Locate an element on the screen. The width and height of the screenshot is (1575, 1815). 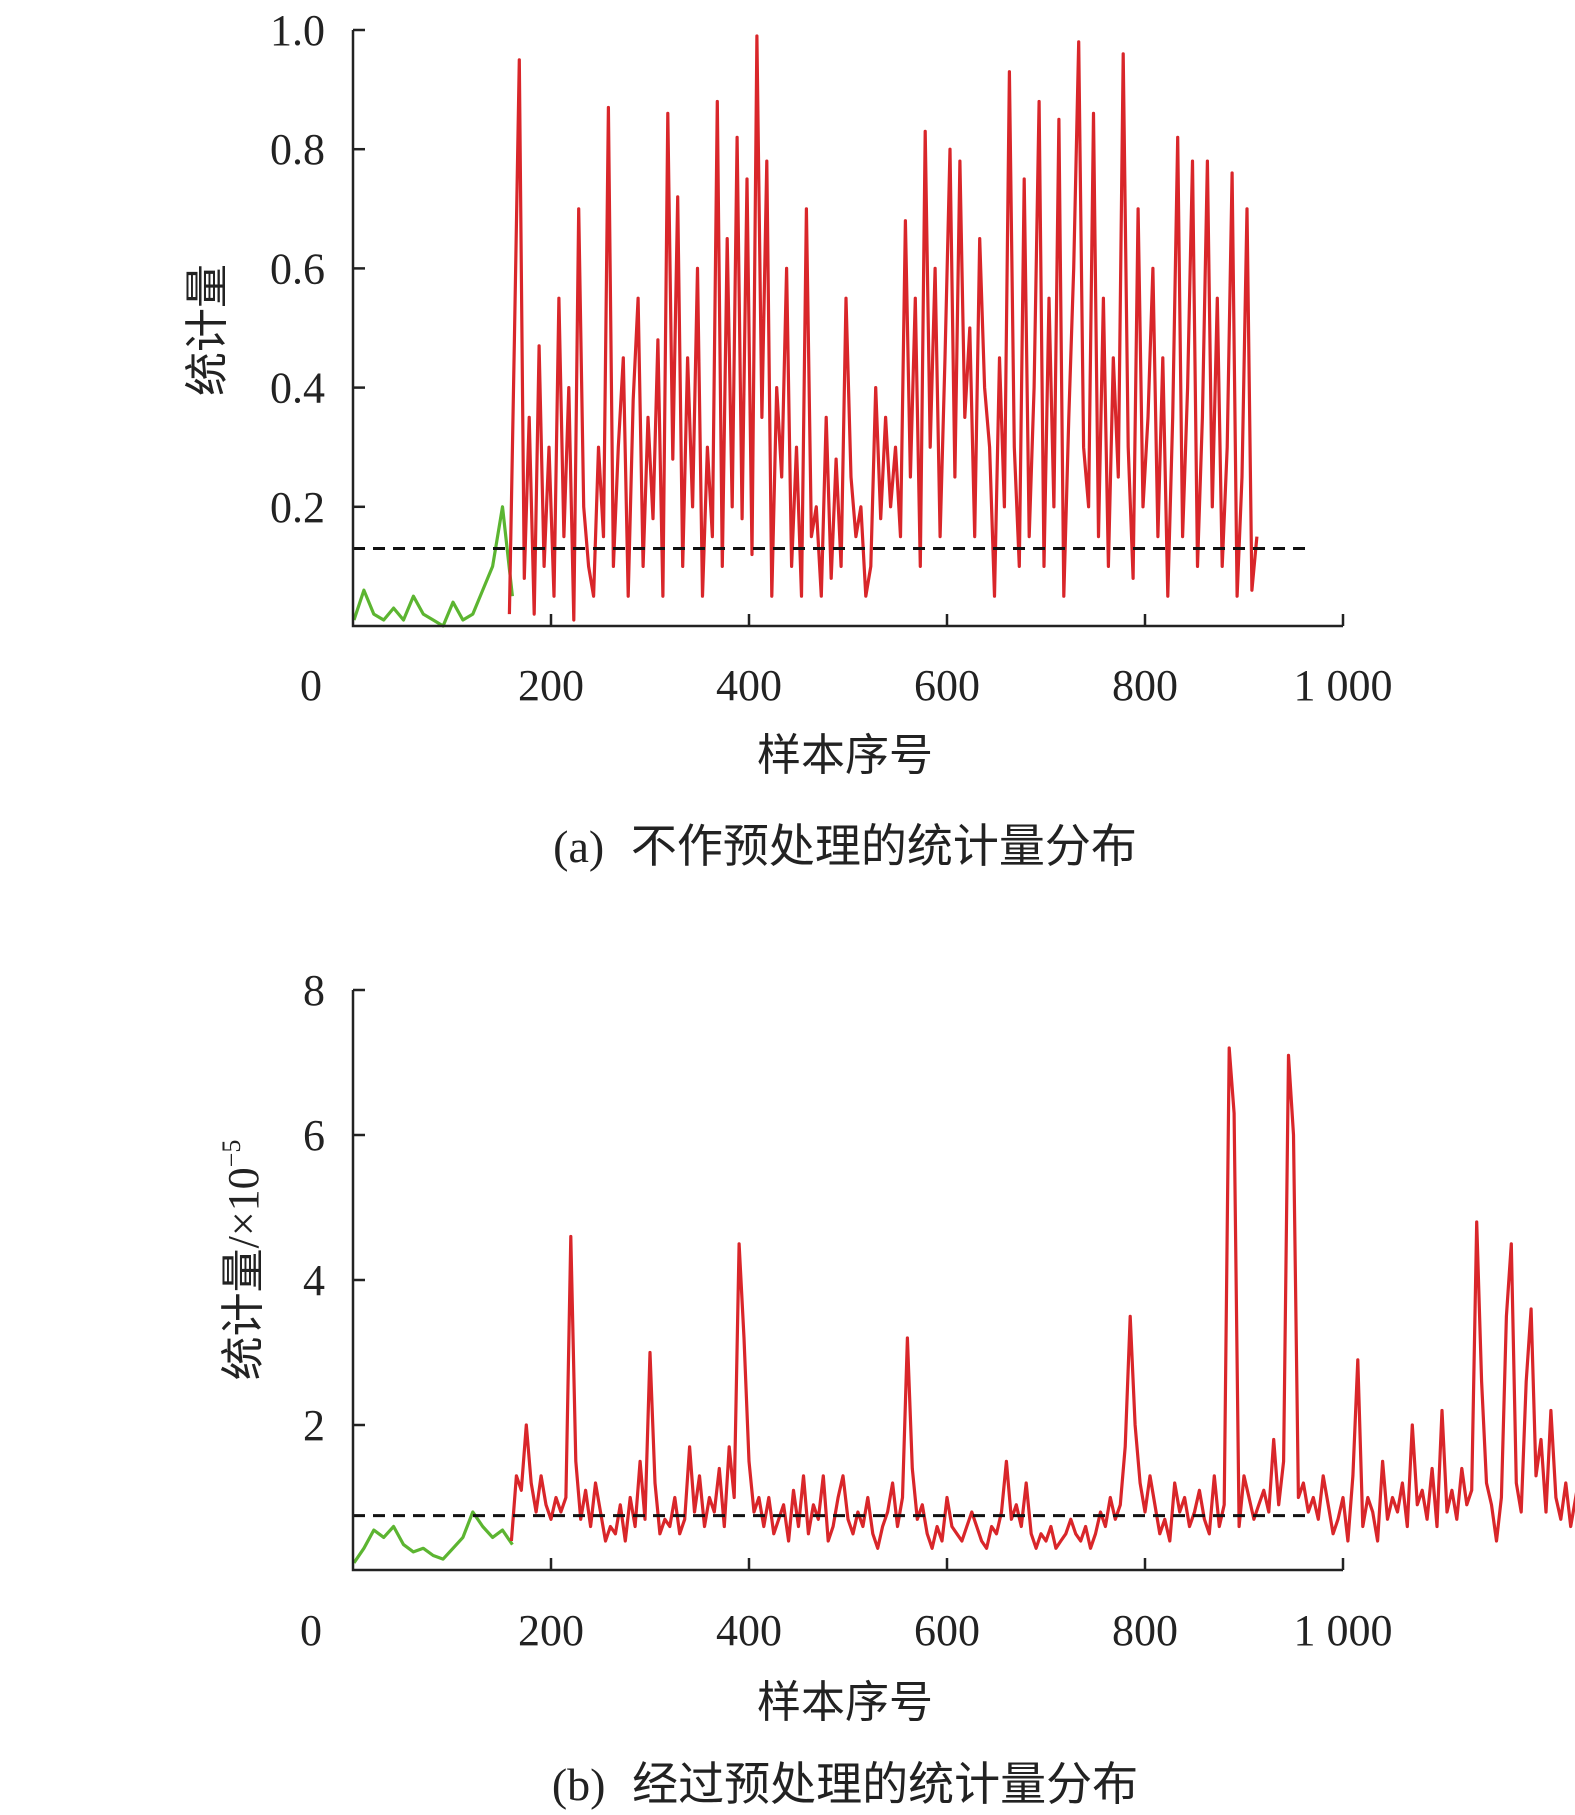
panel-b-y-tick-label: 2 is located at coordinates (314, 1425).